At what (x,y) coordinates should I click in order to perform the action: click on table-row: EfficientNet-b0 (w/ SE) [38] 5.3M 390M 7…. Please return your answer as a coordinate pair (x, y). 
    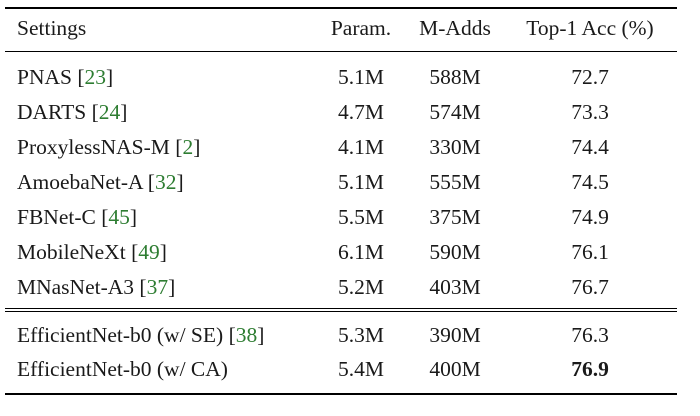
    Looking at the image, I should click on (350, 335).